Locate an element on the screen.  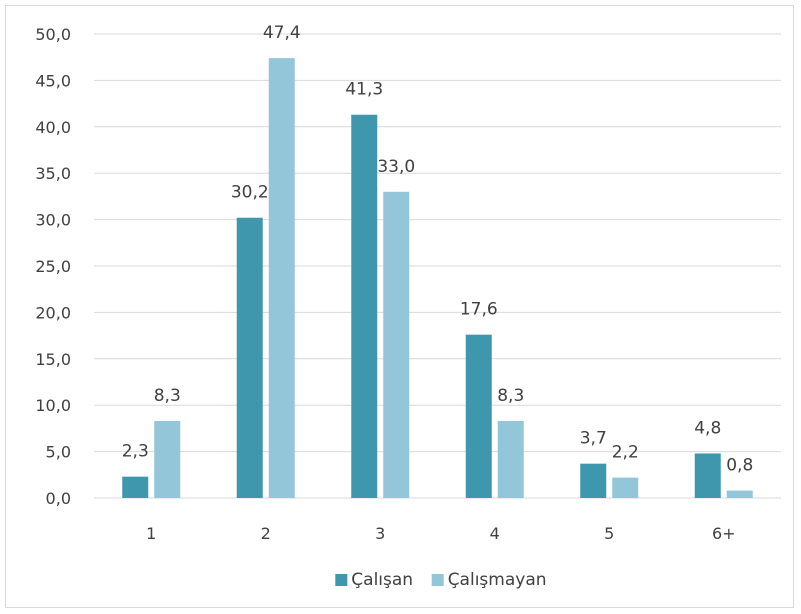
x-tick-label: 4 is located at coordinates (495, 533).